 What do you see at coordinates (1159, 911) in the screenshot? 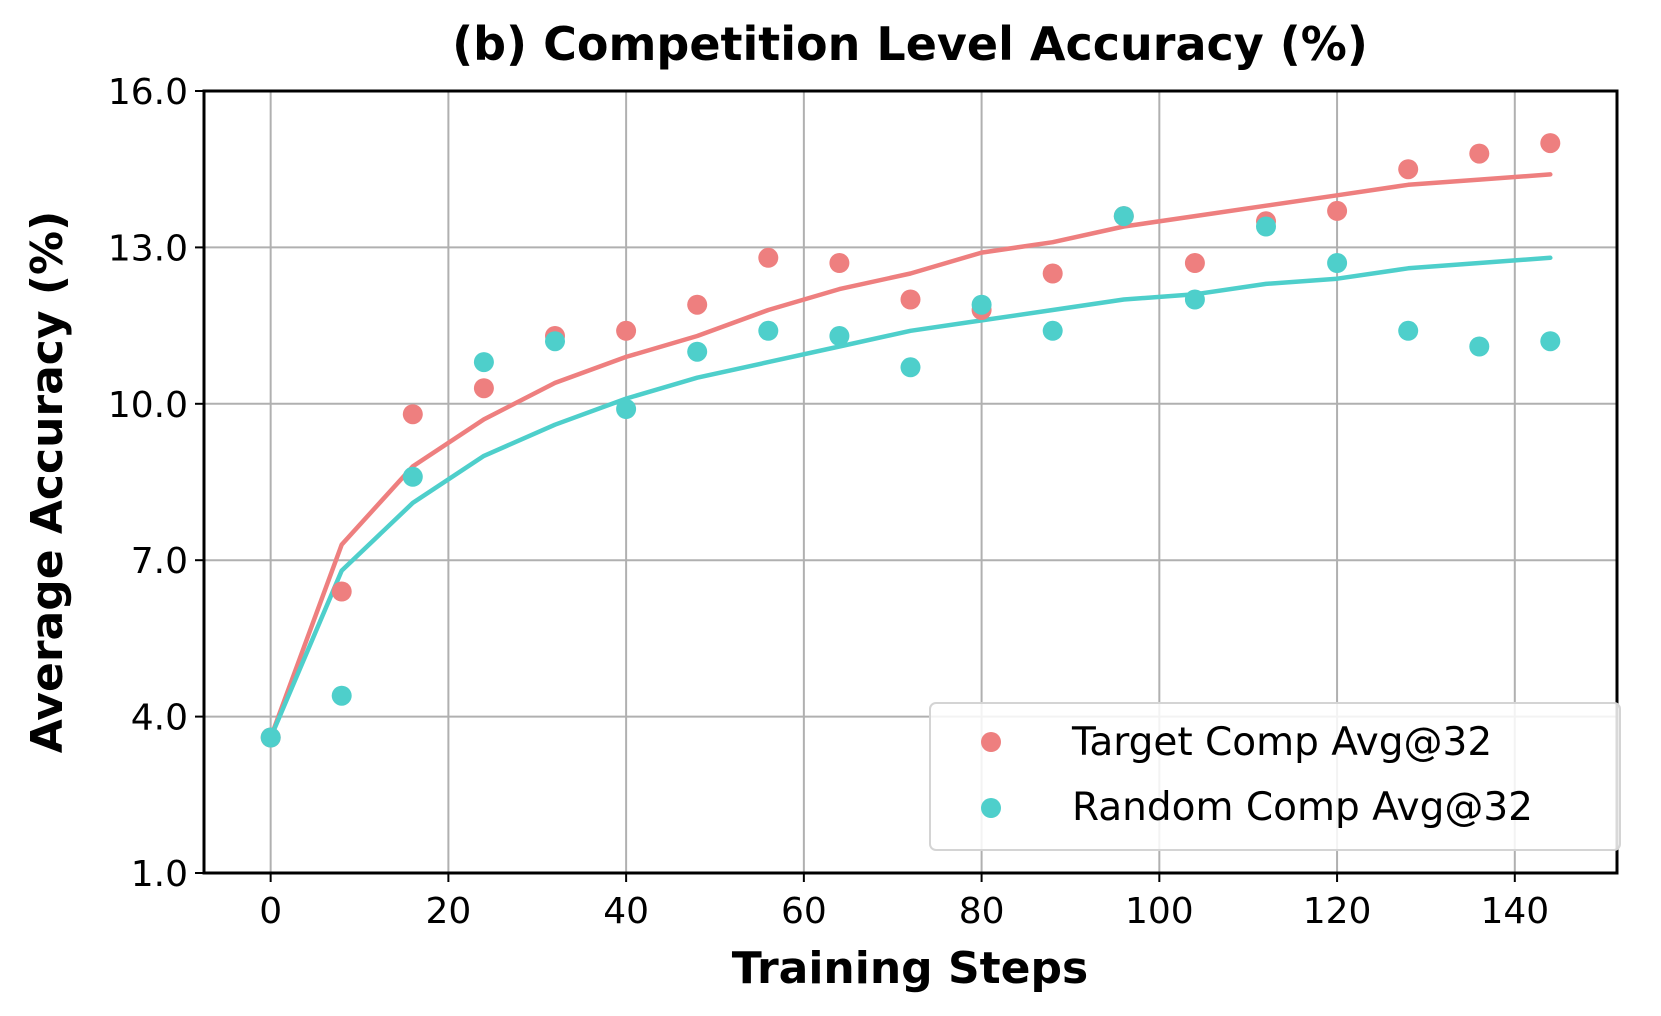
I see `x-tick-label: 100` at bounding box center [1159, 911].